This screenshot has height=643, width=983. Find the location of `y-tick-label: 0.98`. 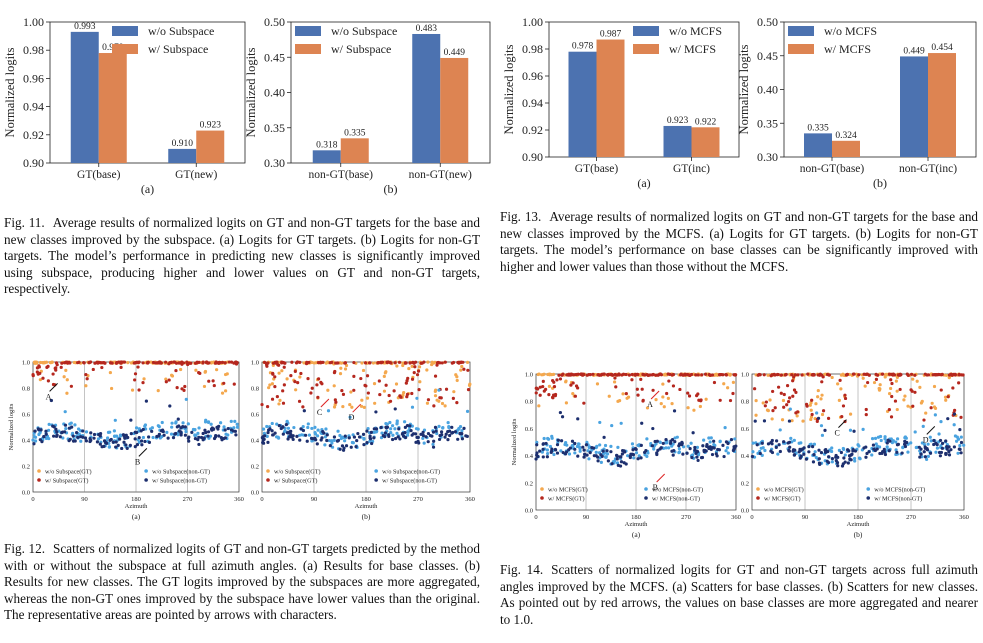

y-tick-label: 0.98 is located at coordinates (33, 50).